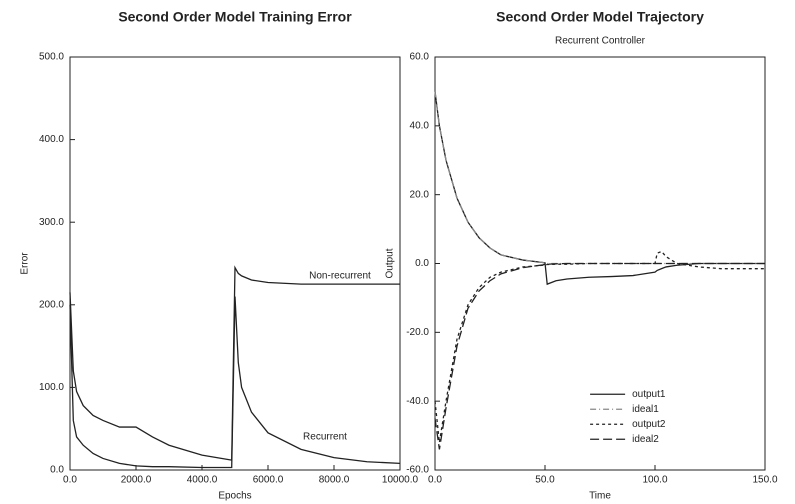  What do you see at coordinates (235, 17) in the screenshot?
I see `chart-title: Second Order Model Training Error` at bounding box center [235, 17].